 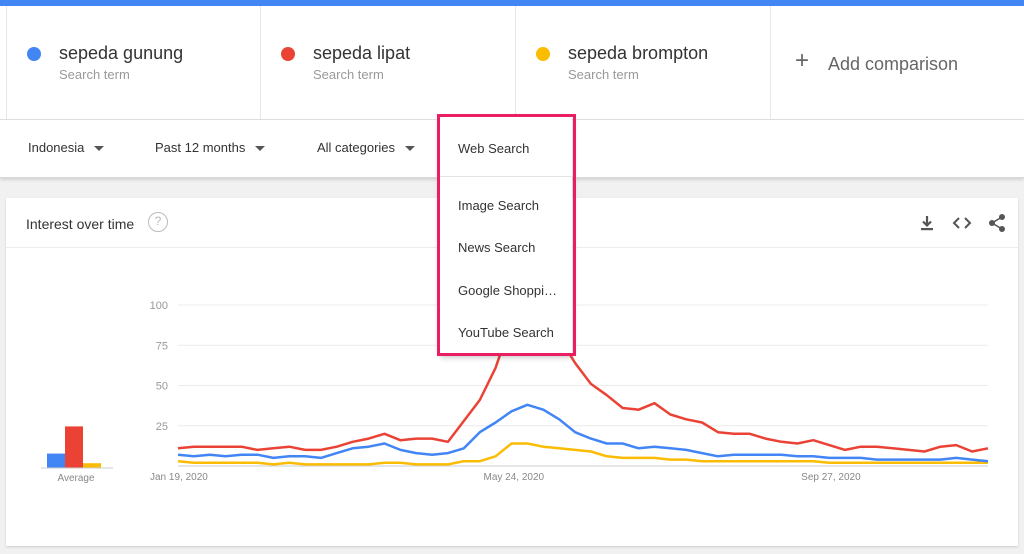 What do you see at coordinates (200, 147) in the screenshot?
I see `period-label: Past 12 months` at bounding box center [200, 147].